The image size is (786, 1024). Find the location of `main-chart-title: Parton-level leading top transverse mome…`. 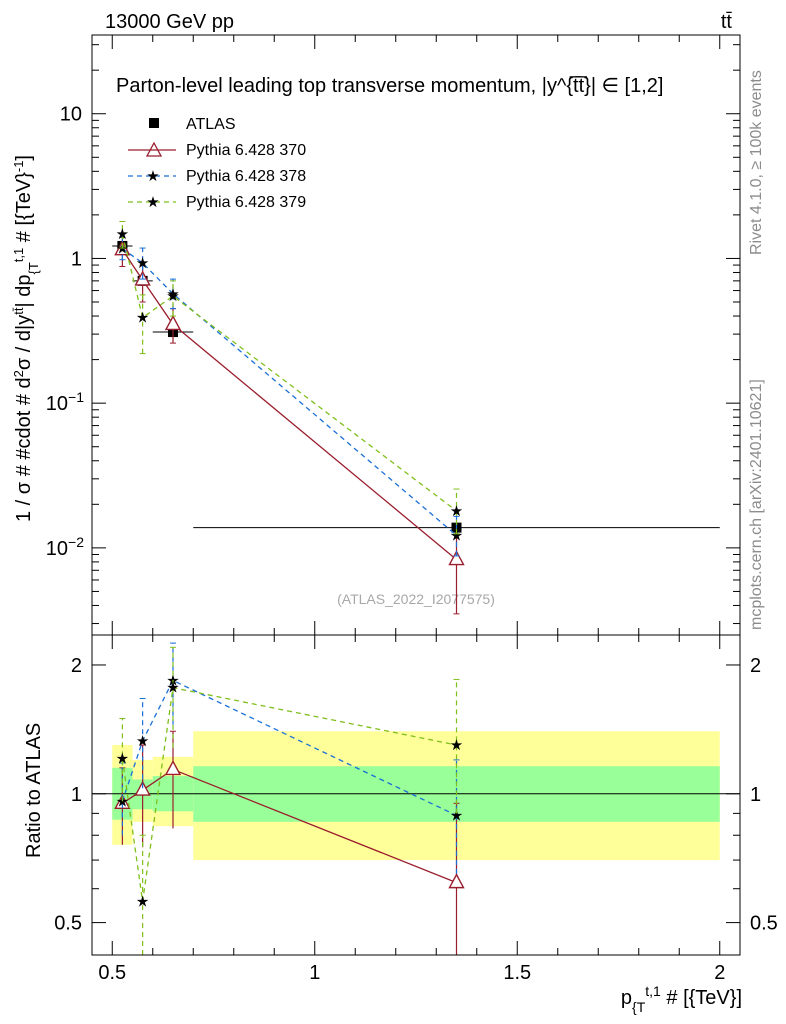

main-chart-title: Parton-level leading top transverse mome… is located at coordinates (389, 86).